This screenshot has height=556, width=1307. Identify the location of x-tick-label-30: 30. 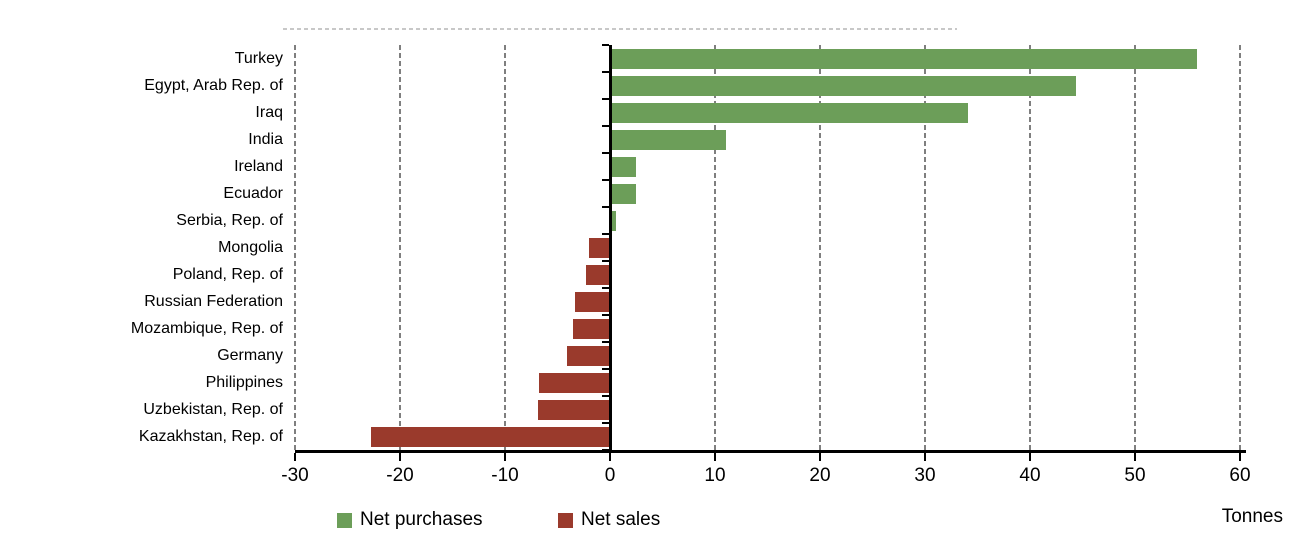
(925, 475).